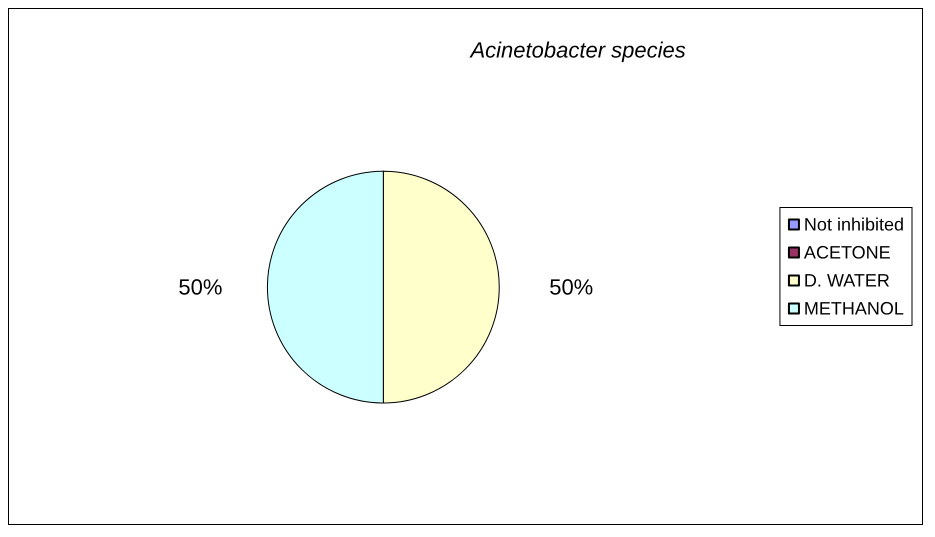  What do you see at coordinates (854, 224) in the screenshot?
I see `legend-label: Not inhibited` at bounding box center [854, 224].